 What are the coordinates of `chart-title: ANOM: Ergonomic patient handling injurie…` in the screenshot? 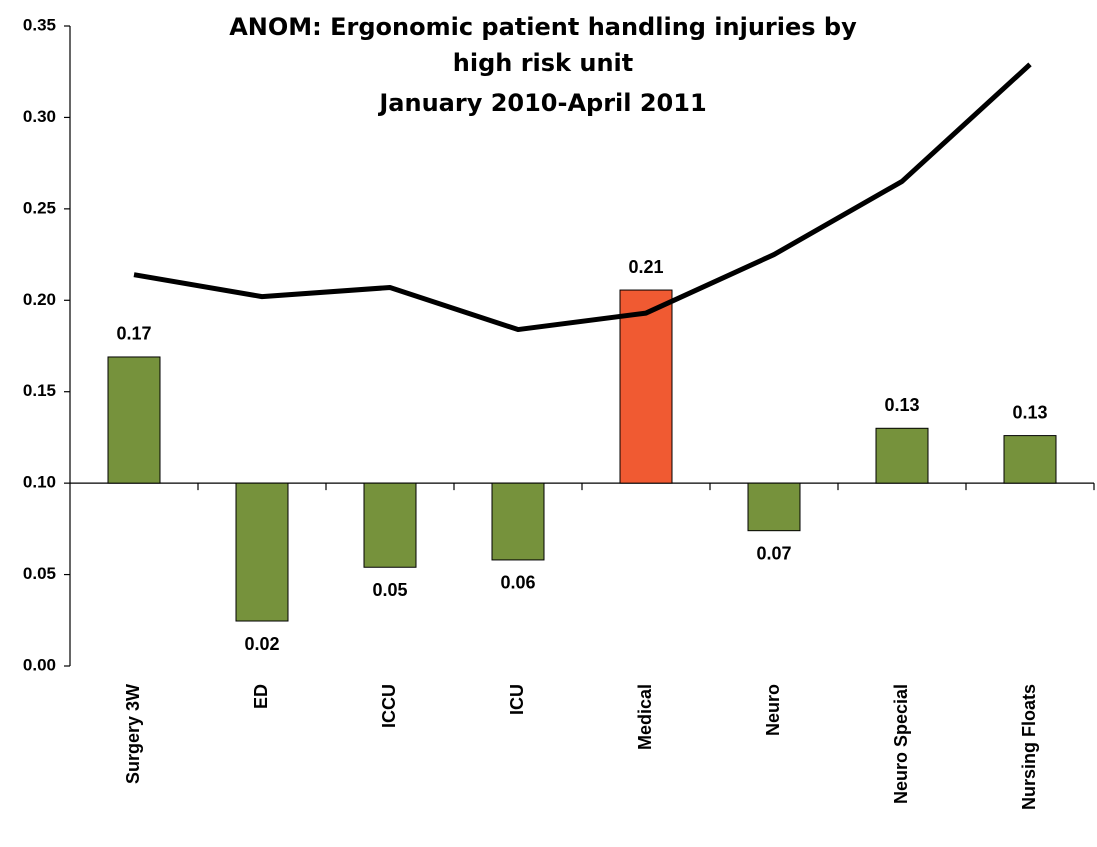 It's located at (543, 27).